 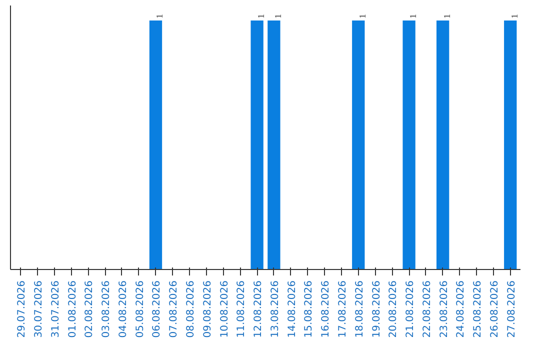 What do you see at coordinates (394, 309) in the screenshot?
I see `x-tick-label: 20.08.2026` at bounding box center [394, 309].